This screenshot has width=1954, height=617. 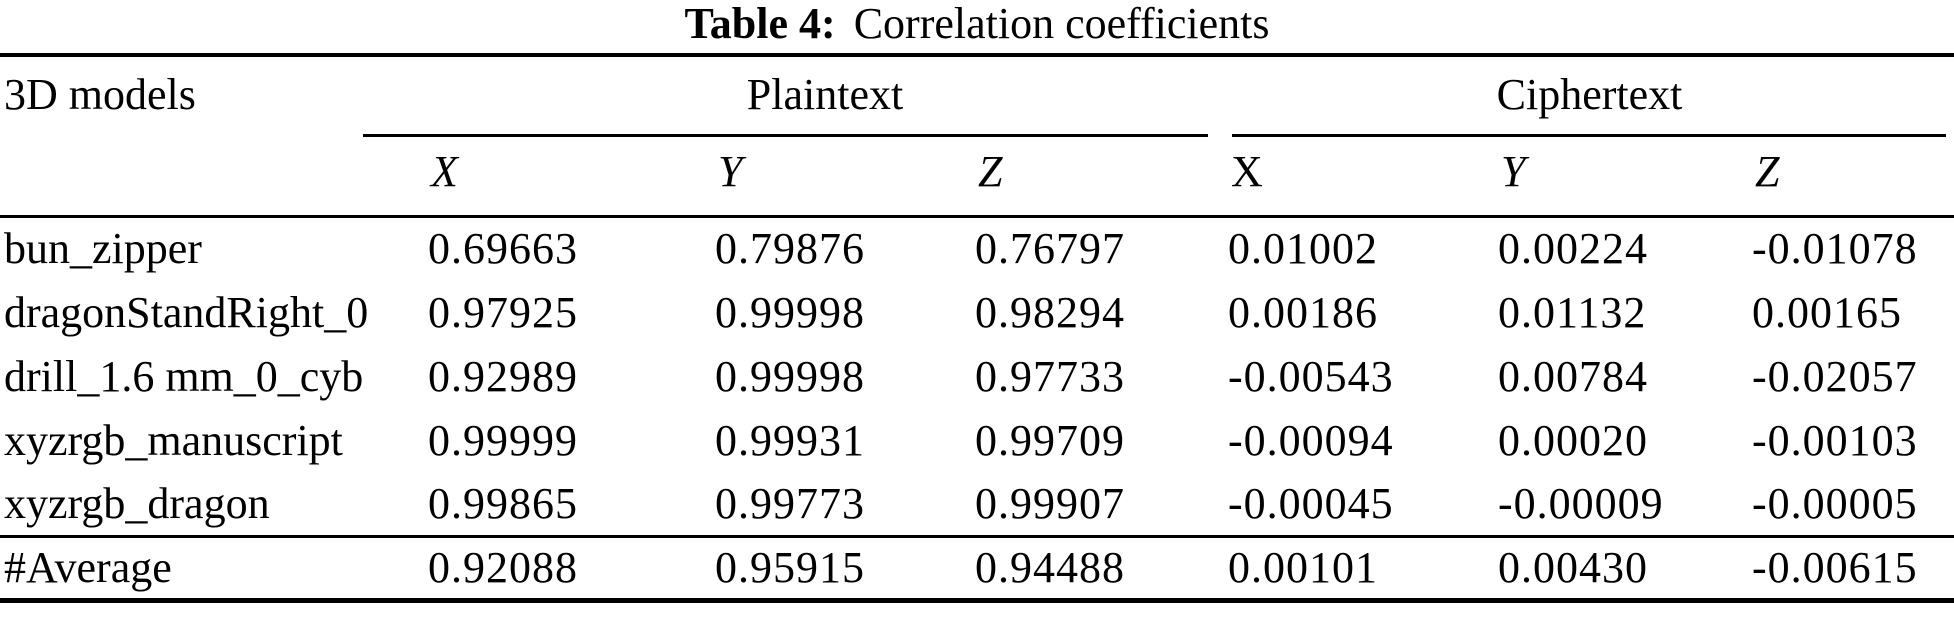 I want to click on average-value-cell: -0.00615, so click(x=1851, y=568).